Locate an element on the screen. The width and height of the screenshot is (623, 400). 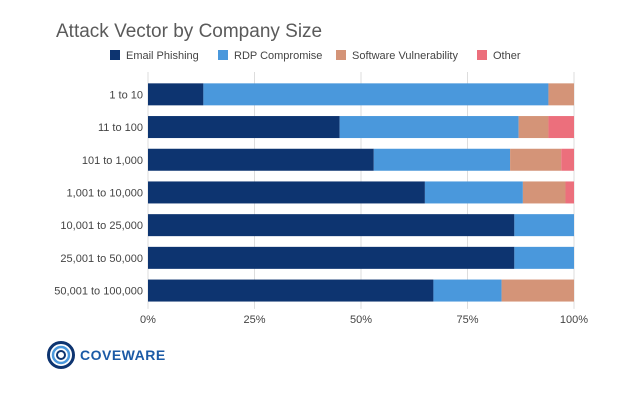
x-tick-label: 75% is located at coordinates (467, 320).